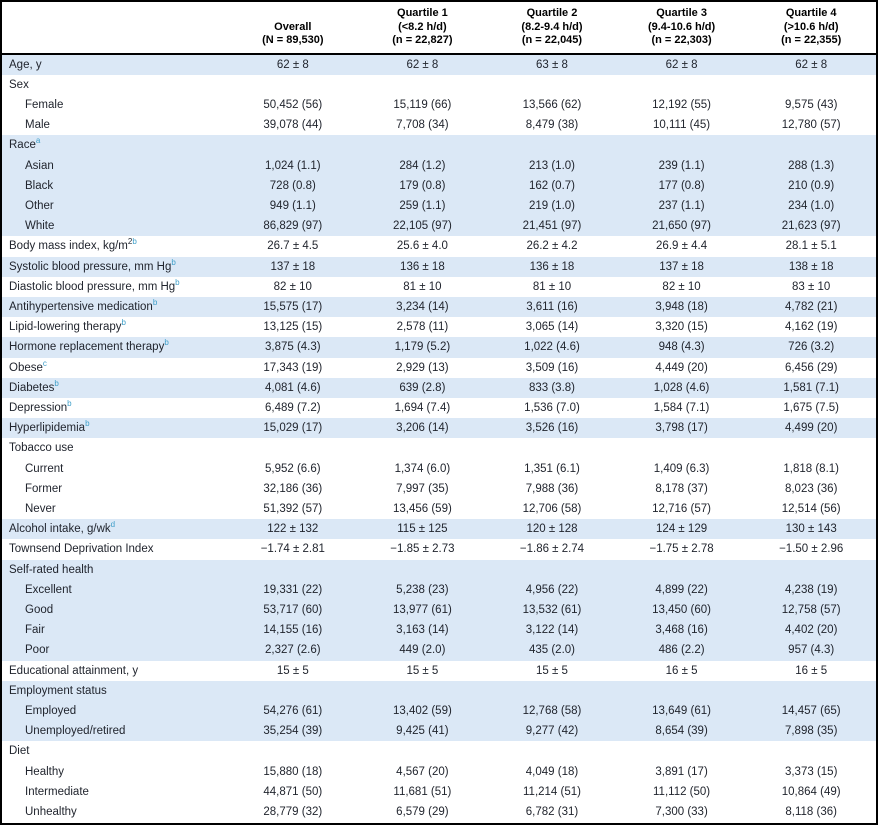  Describe the element at coordinates (38, 141) in the screenshot. I see `footnote-marker: a` at that location.